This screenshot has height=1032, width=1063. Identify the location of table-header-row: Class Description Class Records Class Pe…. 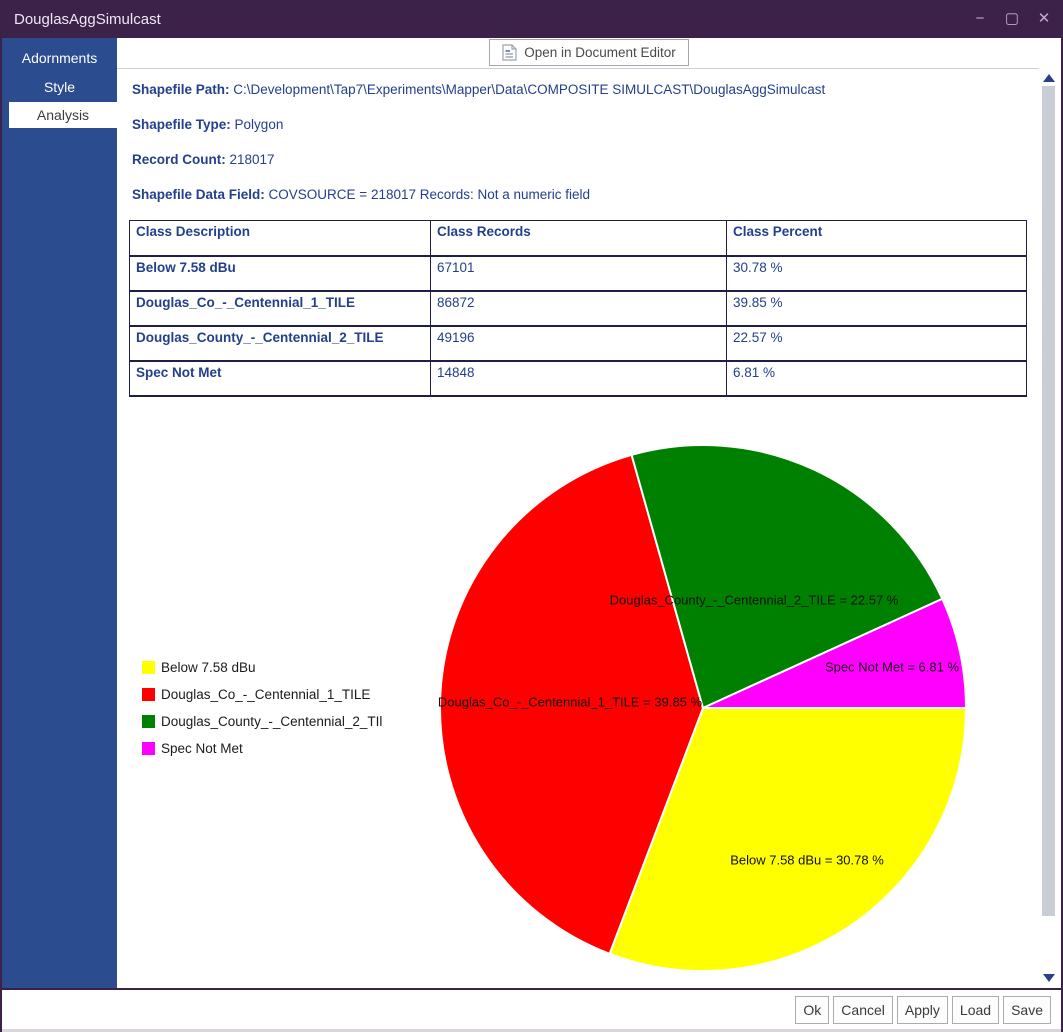
(578, 238).